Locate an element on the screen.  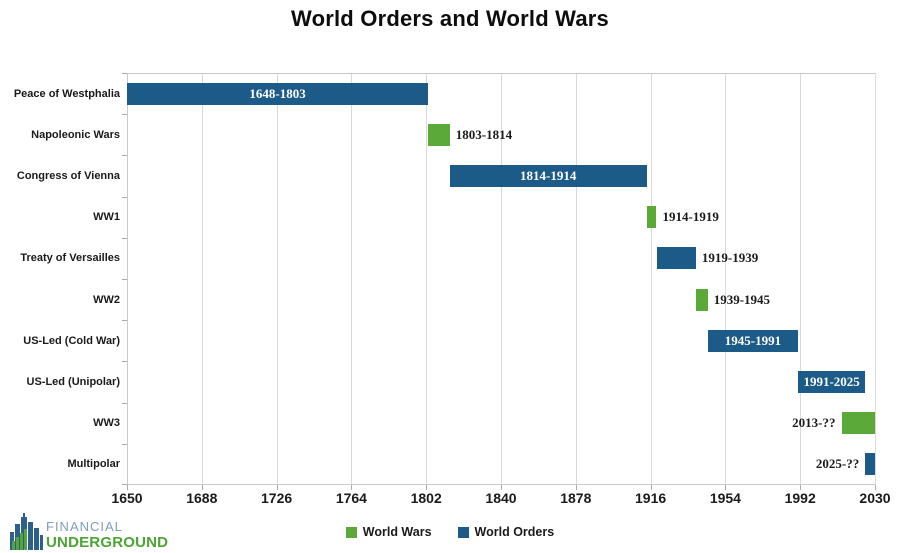
category-label-multipolar: Multipolar is located at coordinates (93, 464).